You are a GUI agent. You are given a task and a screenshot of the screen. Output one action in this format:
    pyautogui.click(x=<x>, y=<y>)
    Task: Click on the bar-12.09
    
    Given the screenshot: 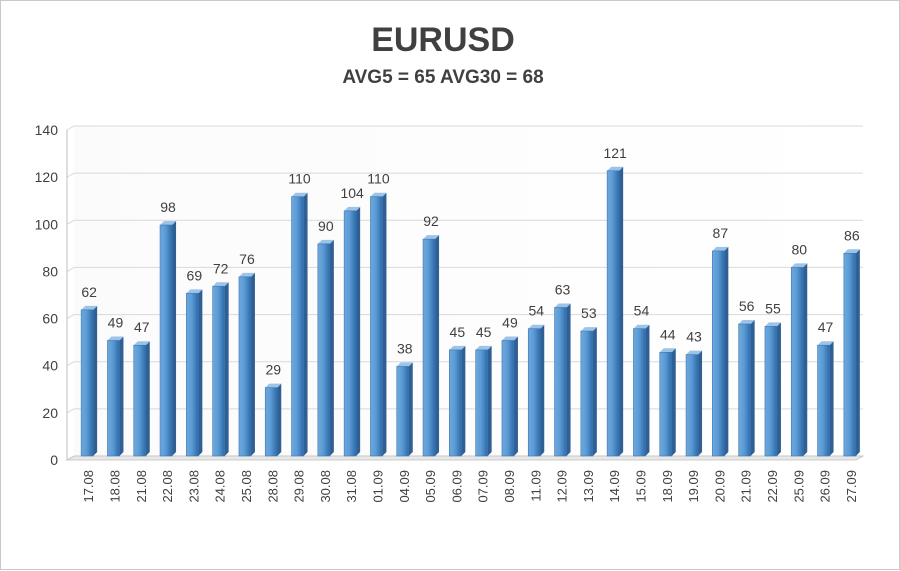 What is the action you would take?
    pyautogui.click(x=562, y=380)
    